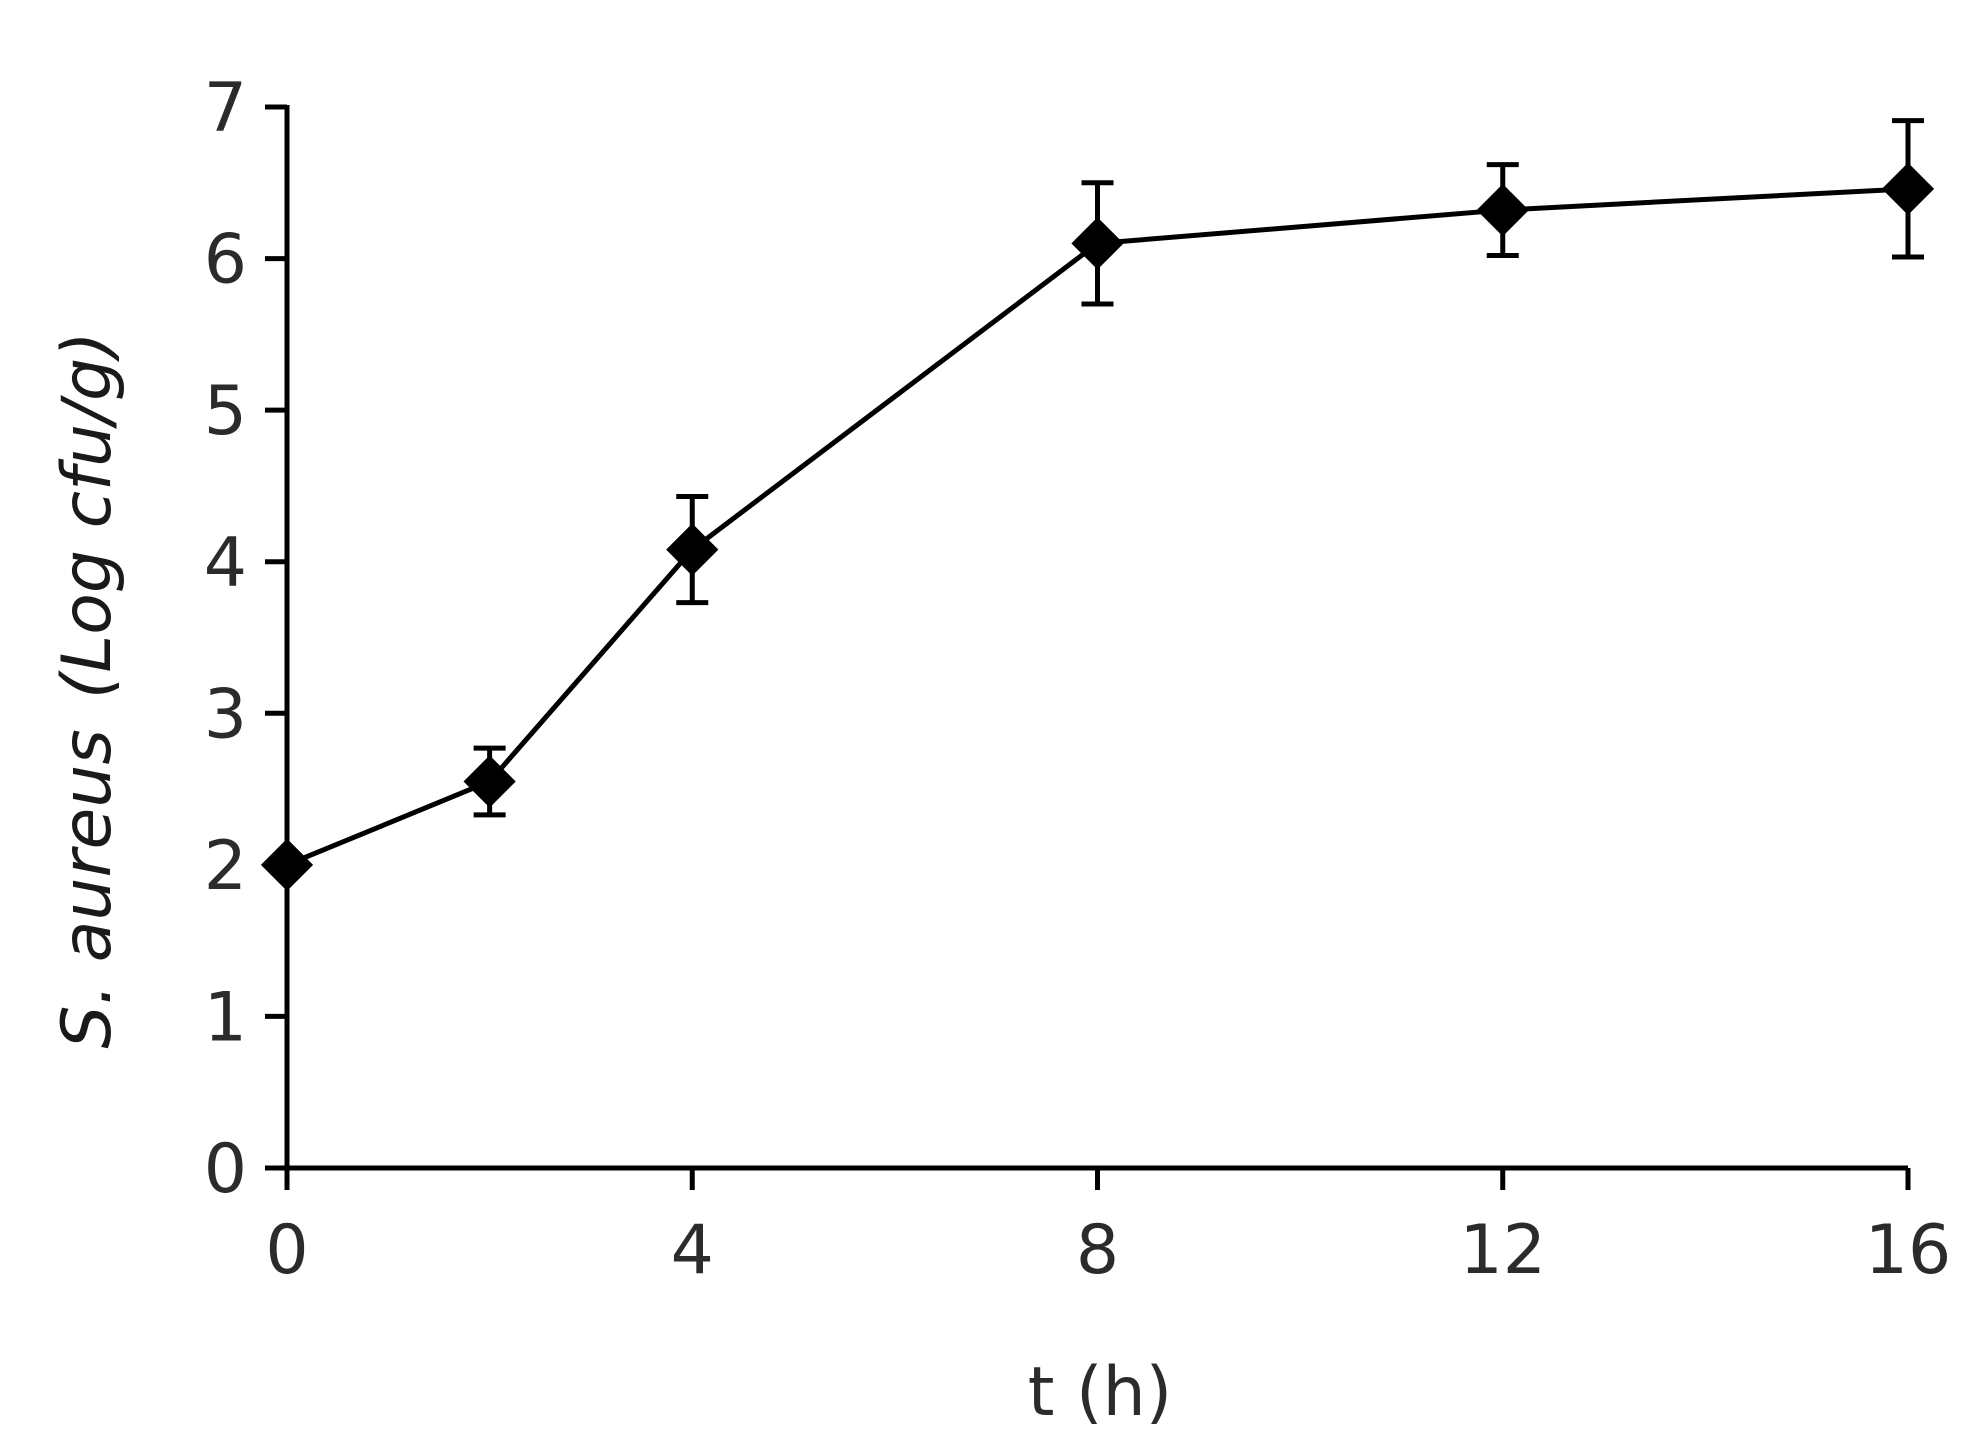  What do you see at coordinates (225, 563) in the screenshot?
I see `y-tick-label: 4` at bounding box center [225, 563].